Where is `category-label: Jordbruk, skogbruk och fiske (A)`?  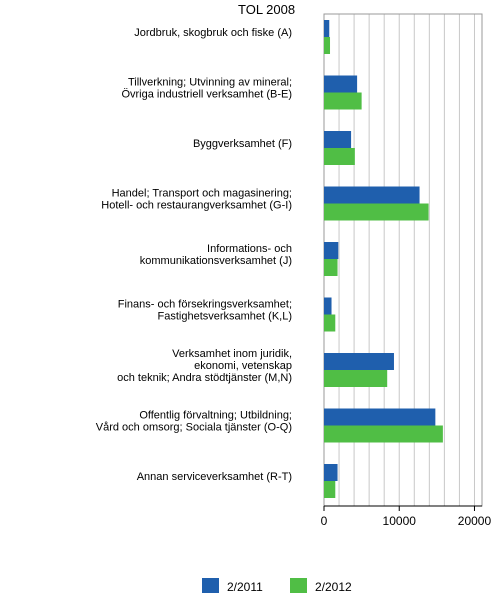
category-label: Jordbruk, skogbruk och fiske (A) is located at coordinates (213, 33).